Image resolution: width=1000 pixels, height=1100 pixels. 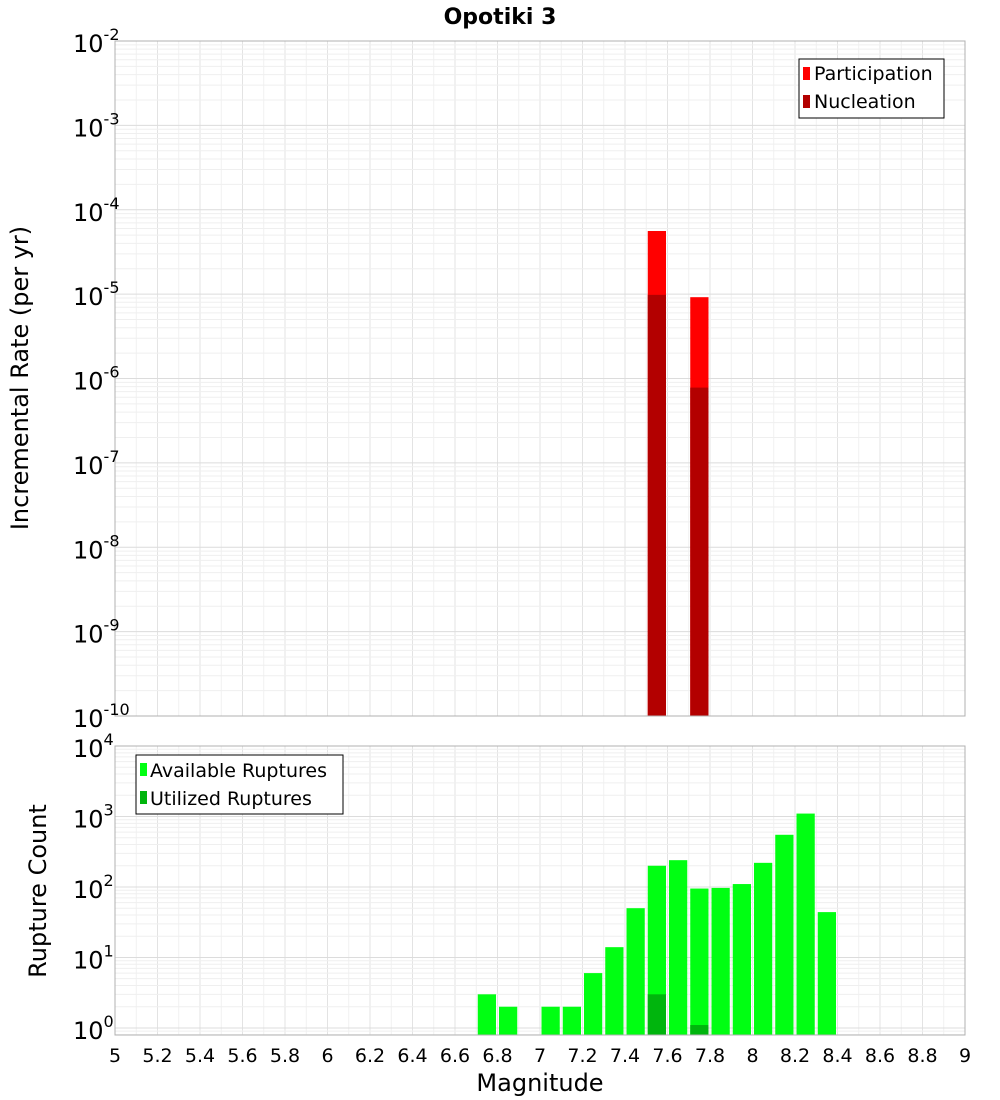 What do you see at coordinates (539, 1083) in the screenshot?
I see `x-axis-label: Magnitude` at bounding box center [539, 1083].